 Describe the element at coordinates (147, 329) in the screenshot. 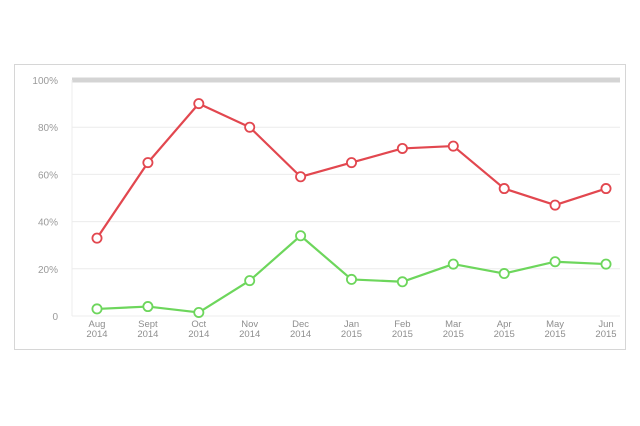

I see `x-tick-label: Sept 2014` at that location.